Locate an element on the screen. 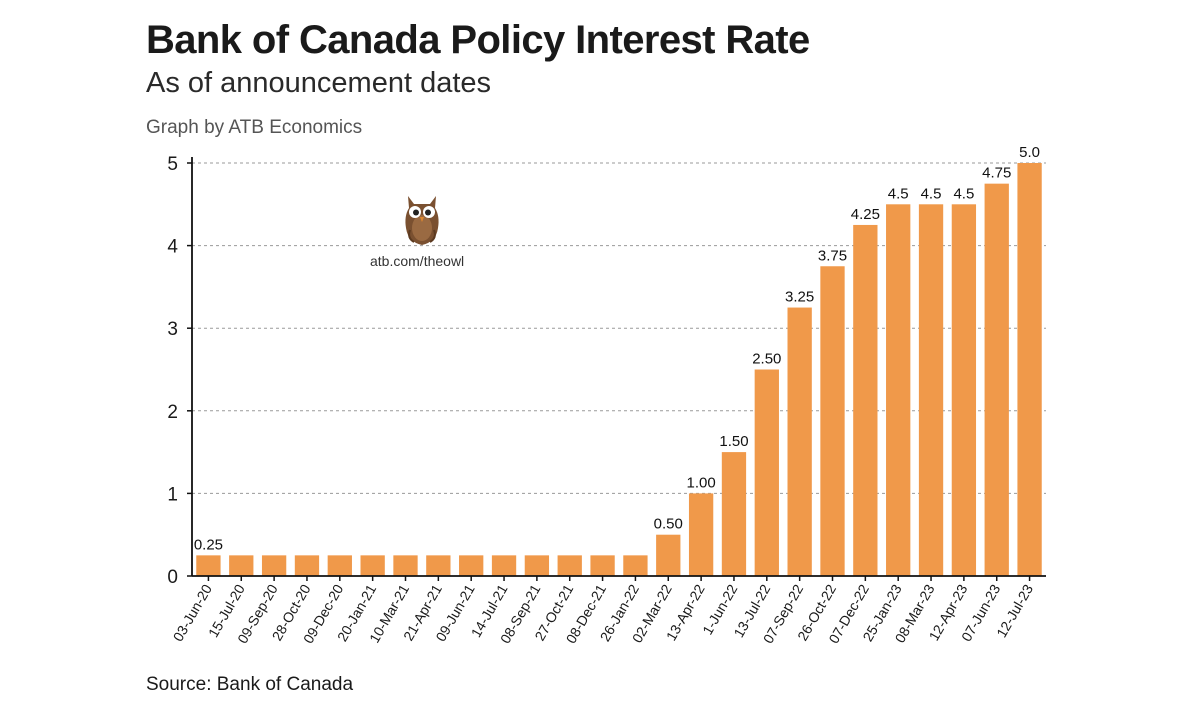  data-label: 4.75 is located at coordinates (996, 173).